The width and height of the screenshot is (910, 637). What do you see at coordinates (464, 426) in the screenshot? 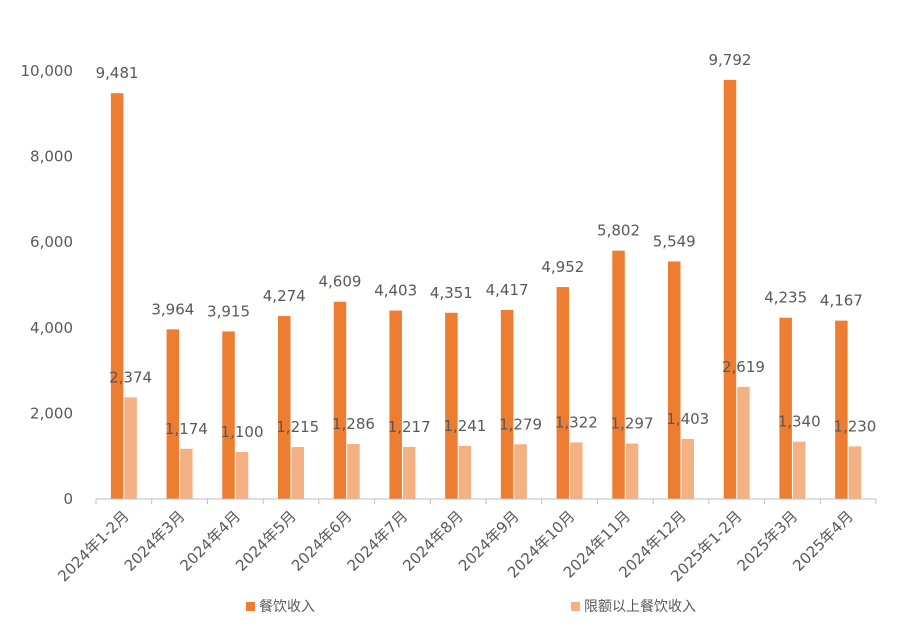
I see `data-label-series-2: 1,241` at bounding box center [464, 426].